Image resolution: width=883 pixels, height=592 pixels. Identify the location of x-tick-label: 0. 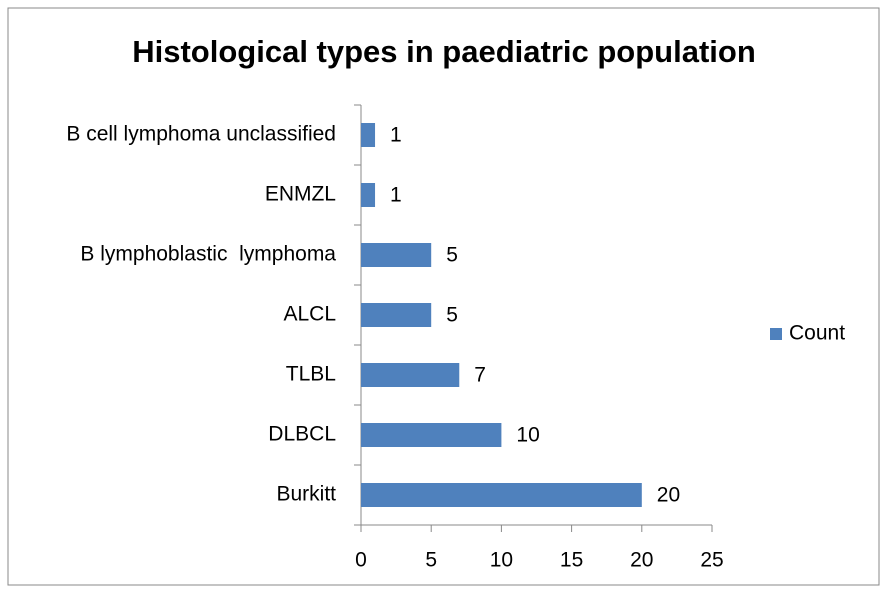
(361, 560).